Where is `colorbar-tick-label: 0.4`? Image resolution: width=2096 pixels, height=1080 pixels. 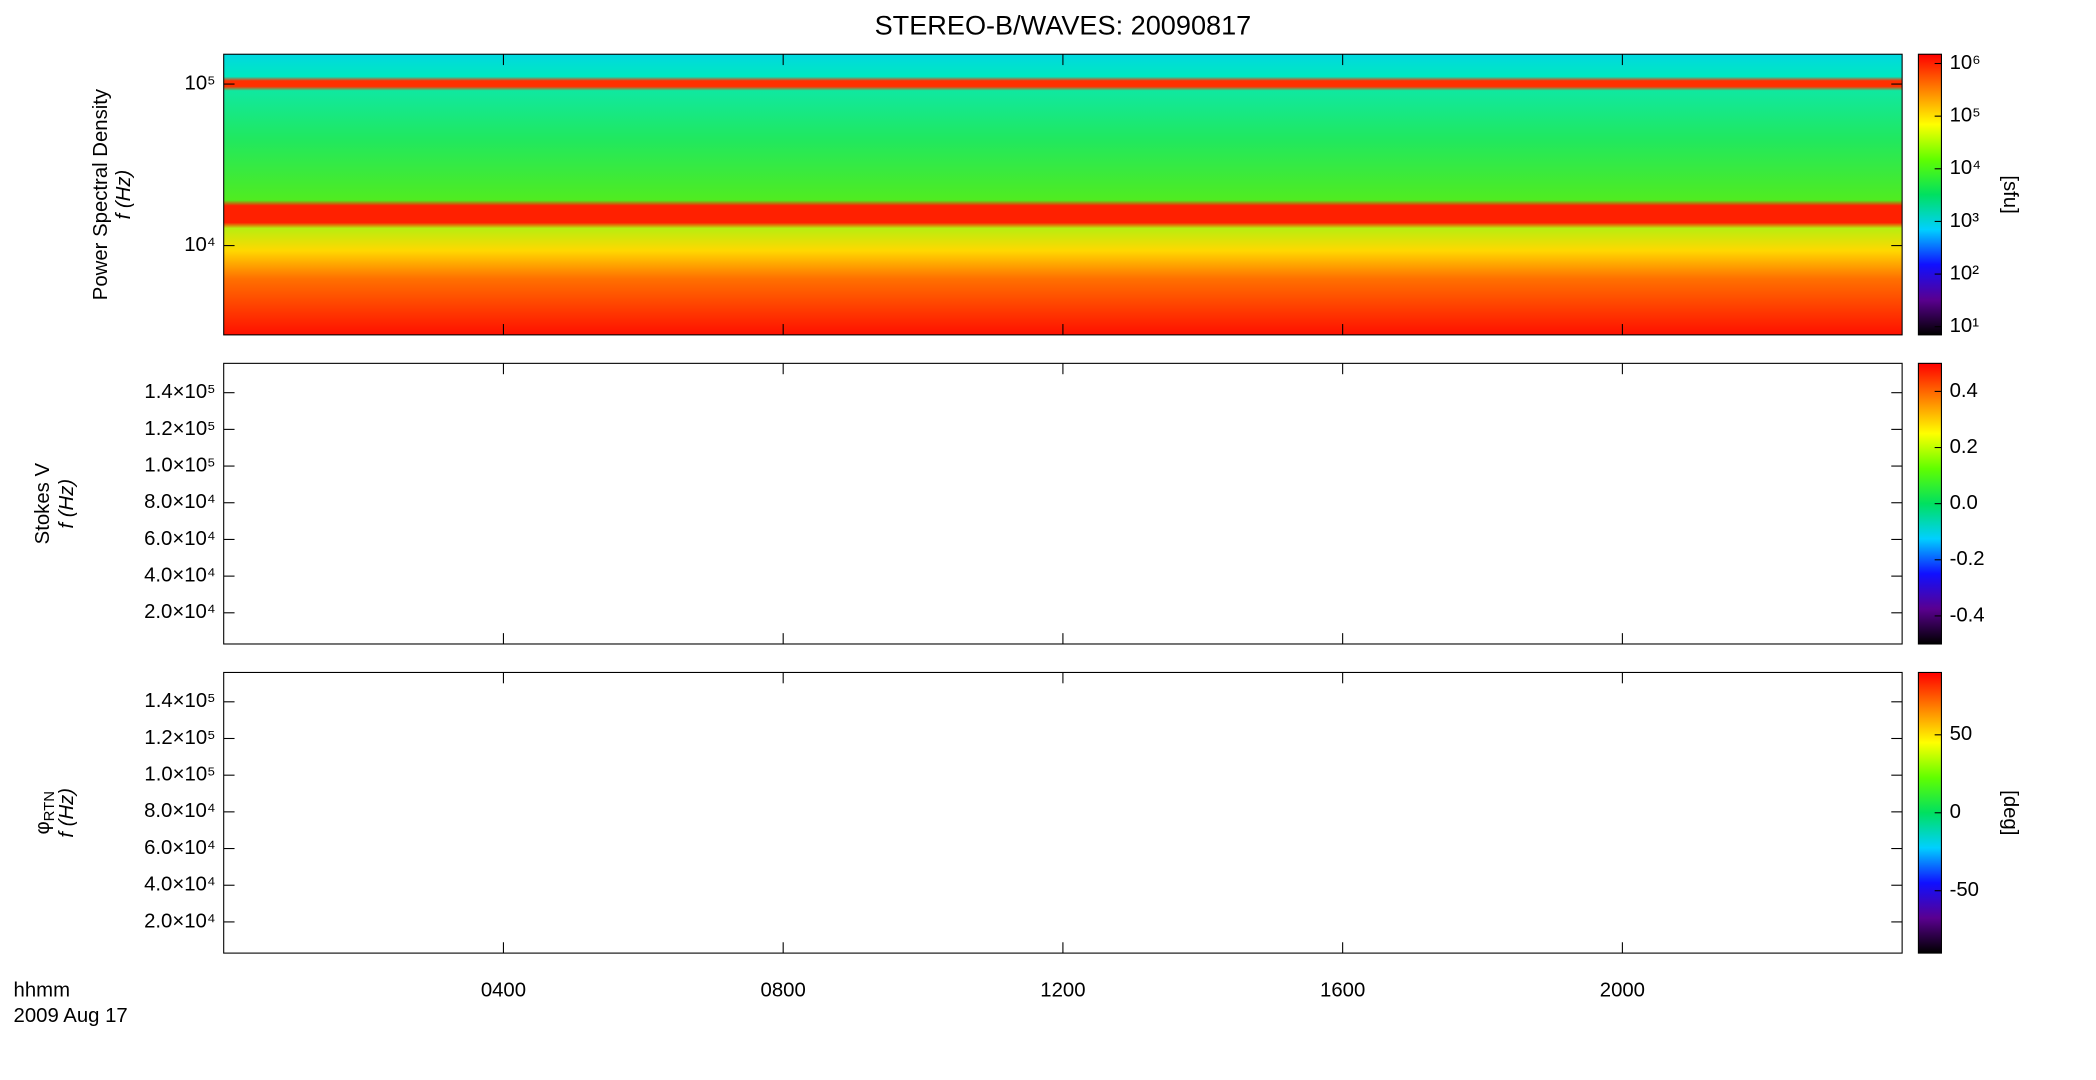 colorbar-tick-label: 0.4 is located at coordinates (1964, 391).